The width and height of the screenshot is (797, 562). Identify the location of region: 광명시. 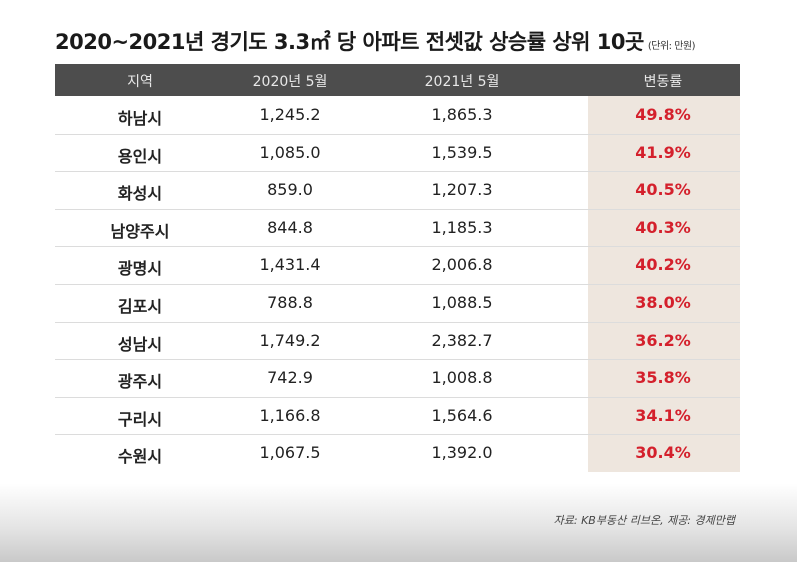
(140, 269).